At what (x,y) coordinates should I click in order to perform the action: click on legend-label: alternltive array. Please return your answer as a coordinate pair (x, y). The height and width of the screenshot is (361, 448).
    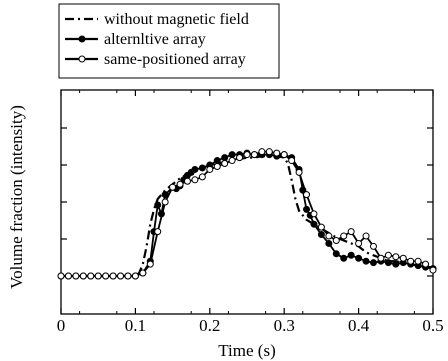
    Looking at the image, I should click on (155, 39).